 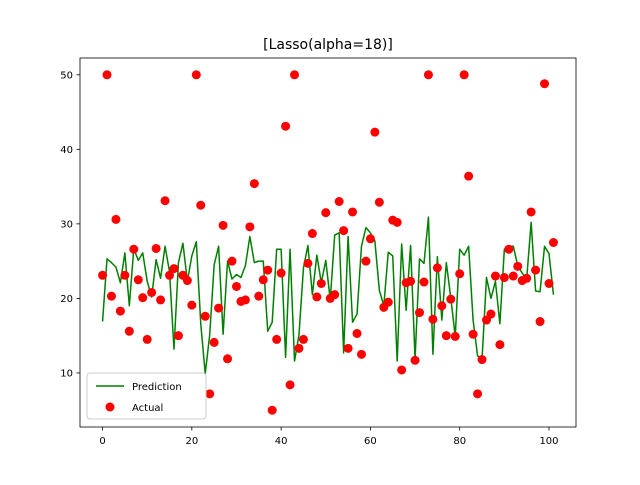 I want to click on y-tick-label: 40, so click(x=66, y=150).